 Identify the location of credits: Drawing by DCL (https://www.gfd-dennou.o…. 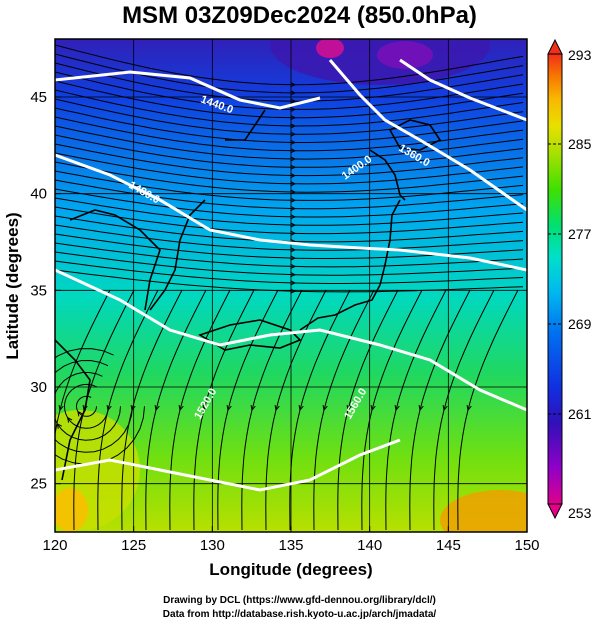
(299, 608).